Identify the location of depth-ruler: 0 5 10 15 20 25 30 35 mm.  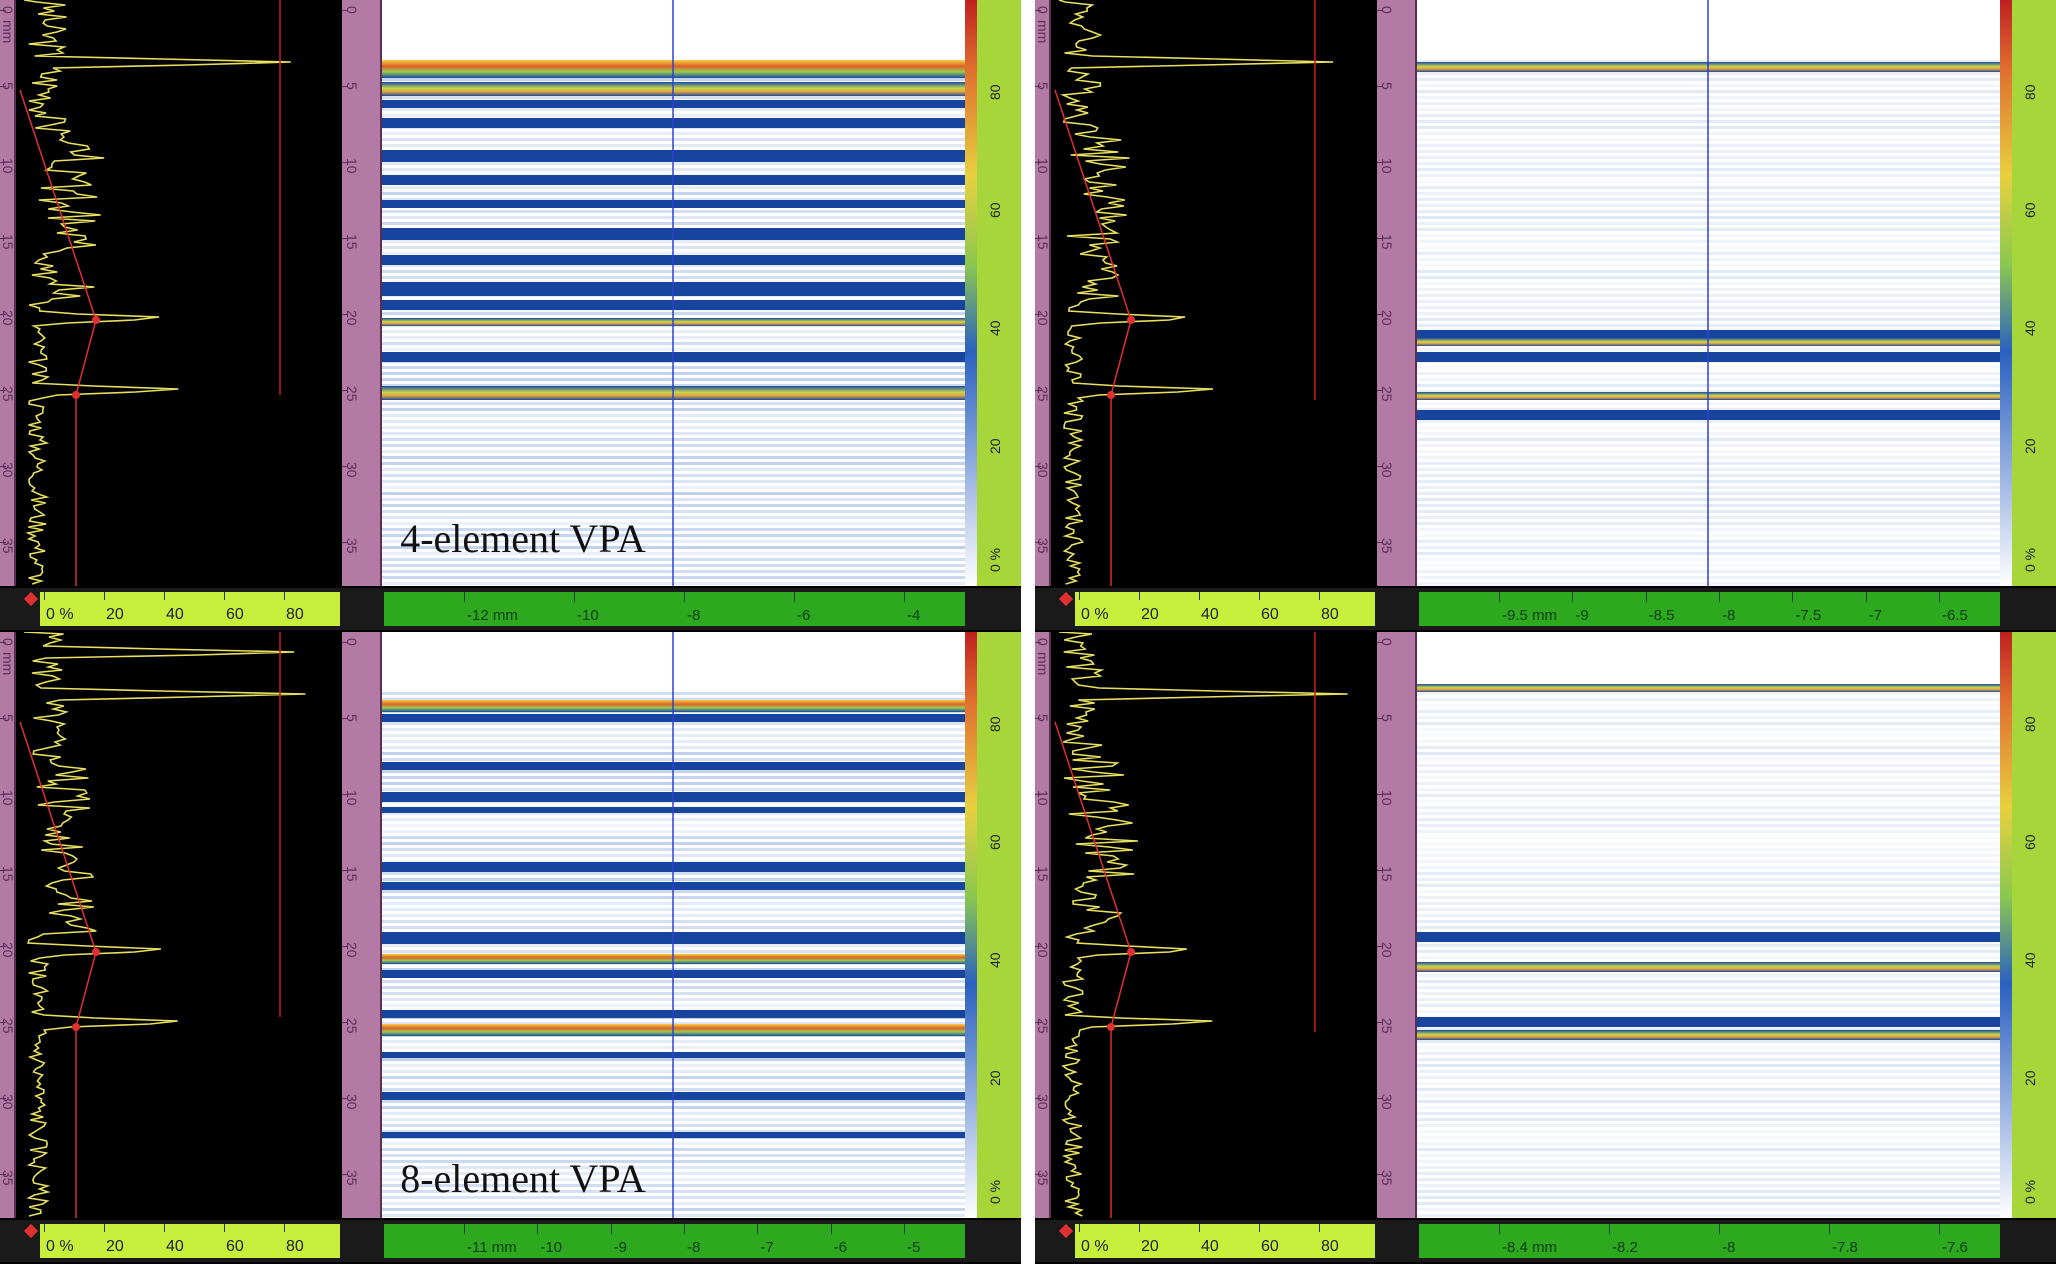
(1043, 293).